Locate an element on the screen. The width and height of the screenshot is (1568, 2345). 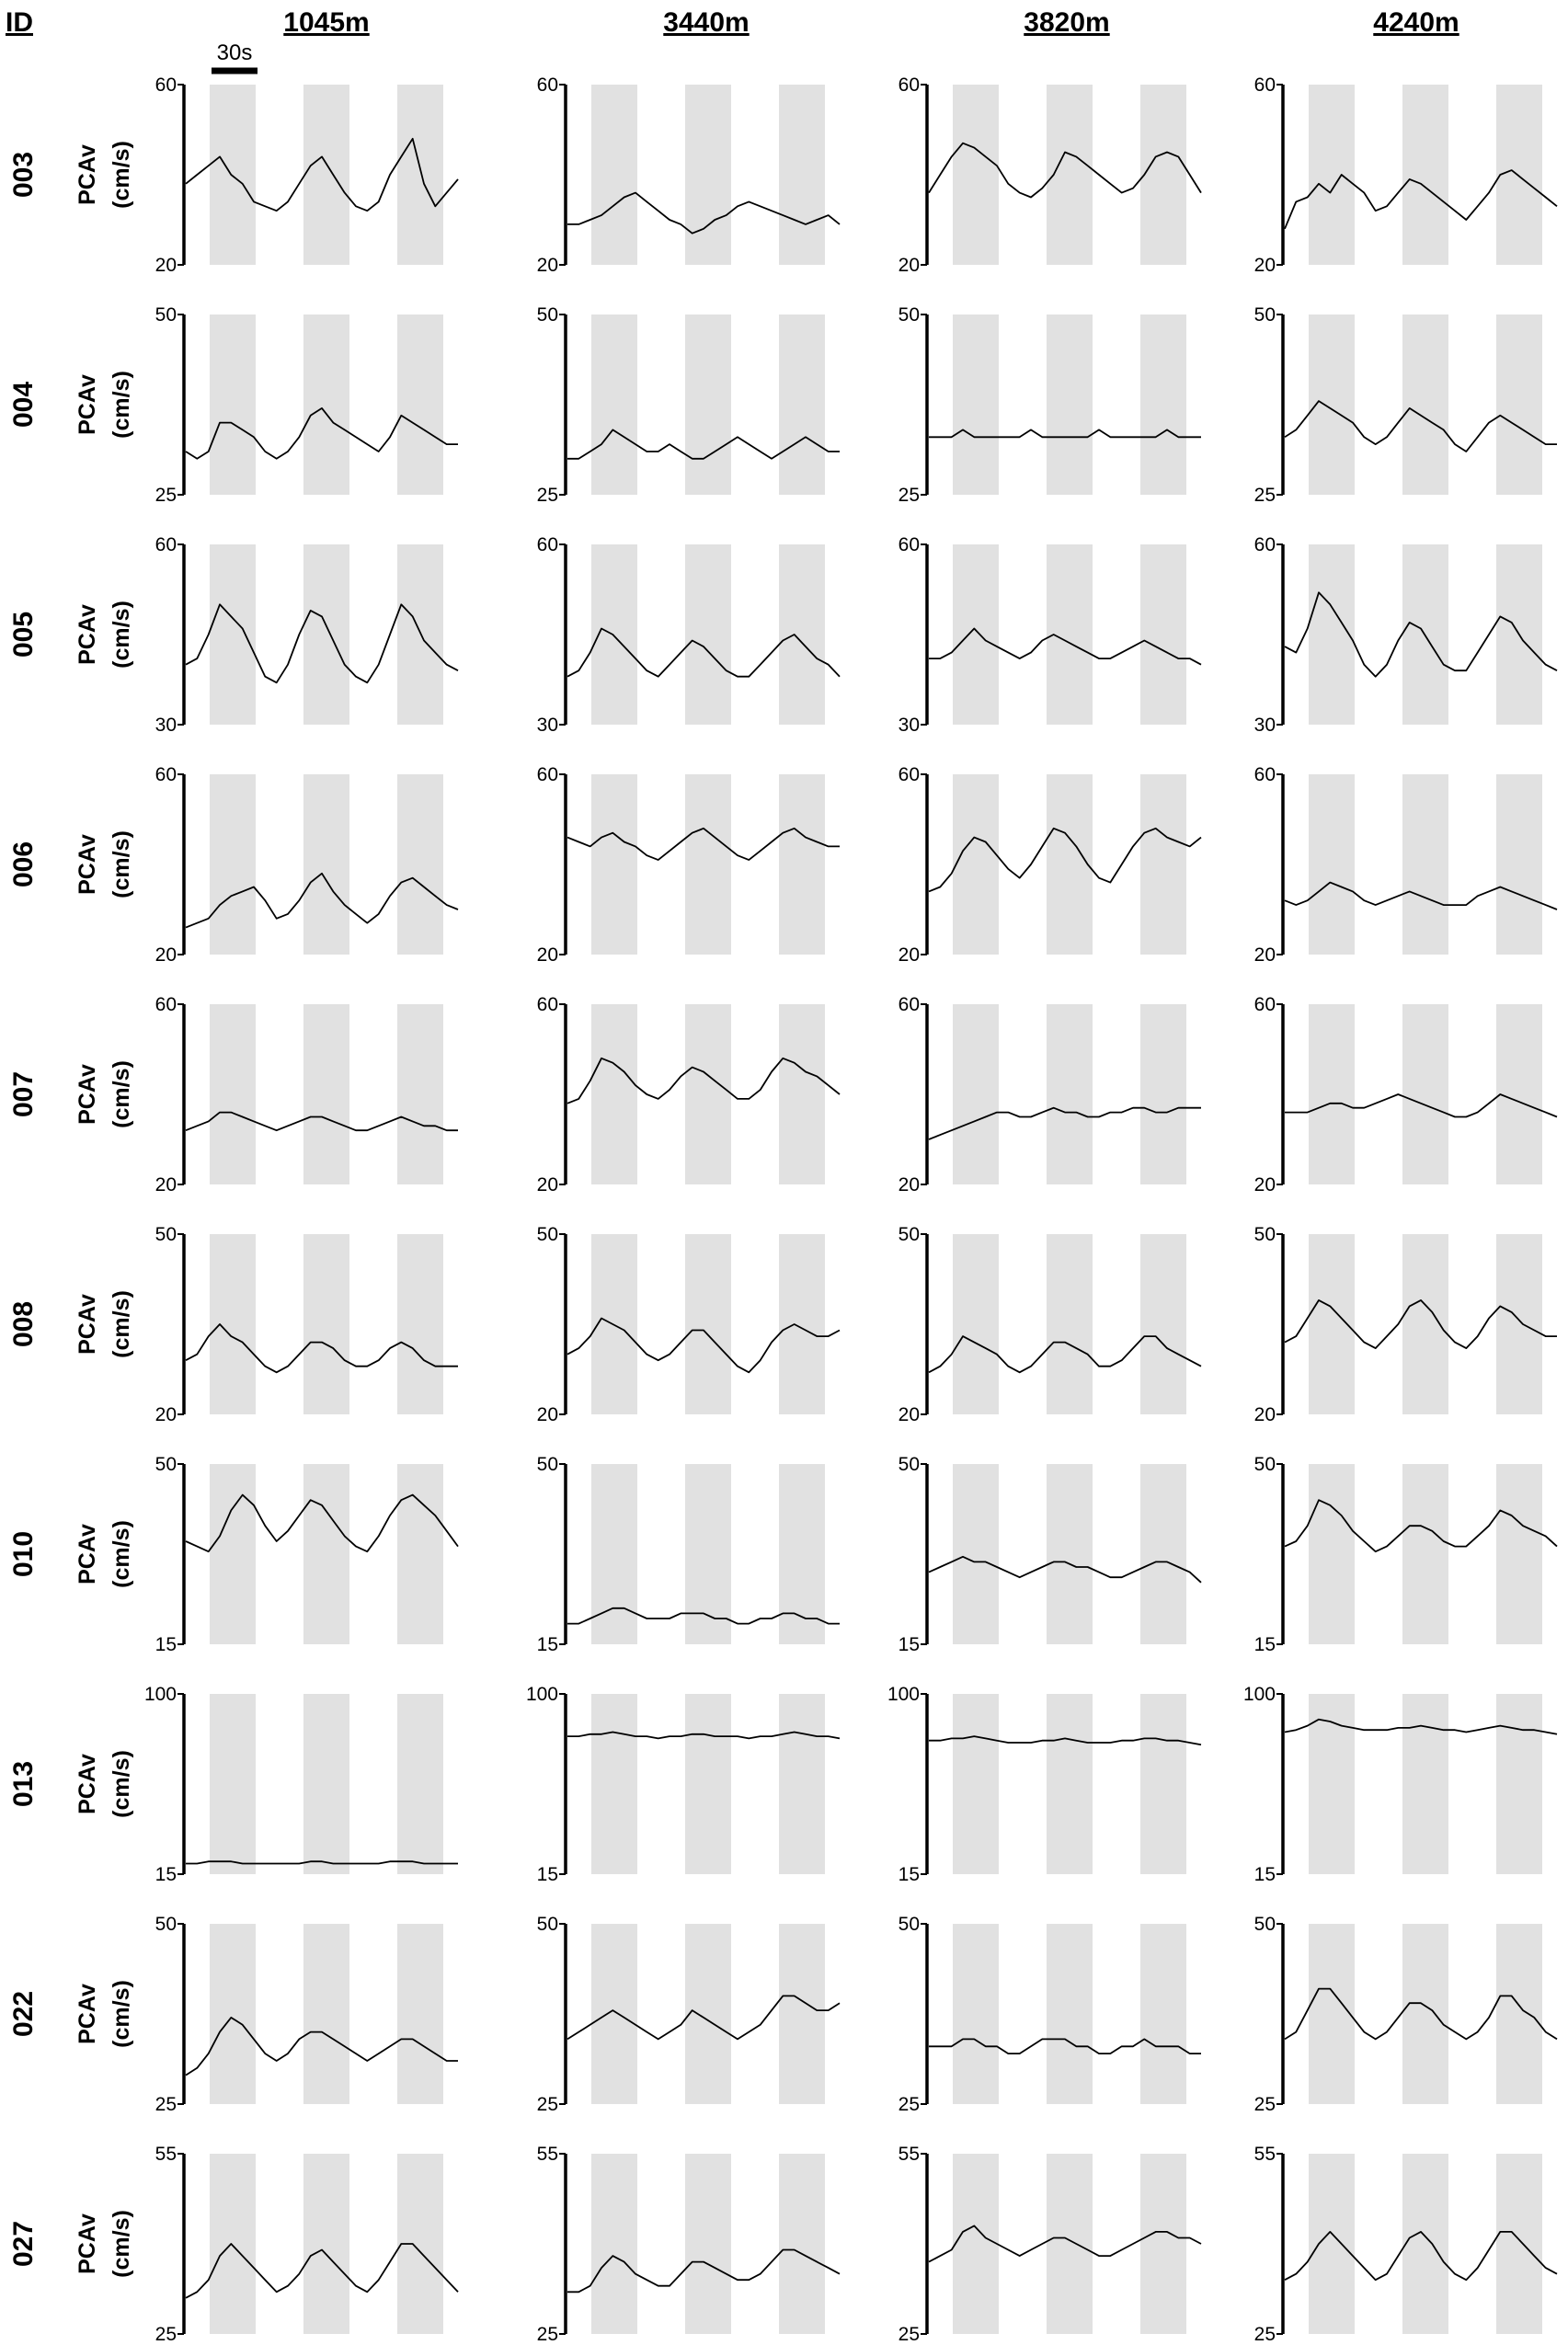
panel-004-4240m: 50 25 is located at coordinates (1405, 405).